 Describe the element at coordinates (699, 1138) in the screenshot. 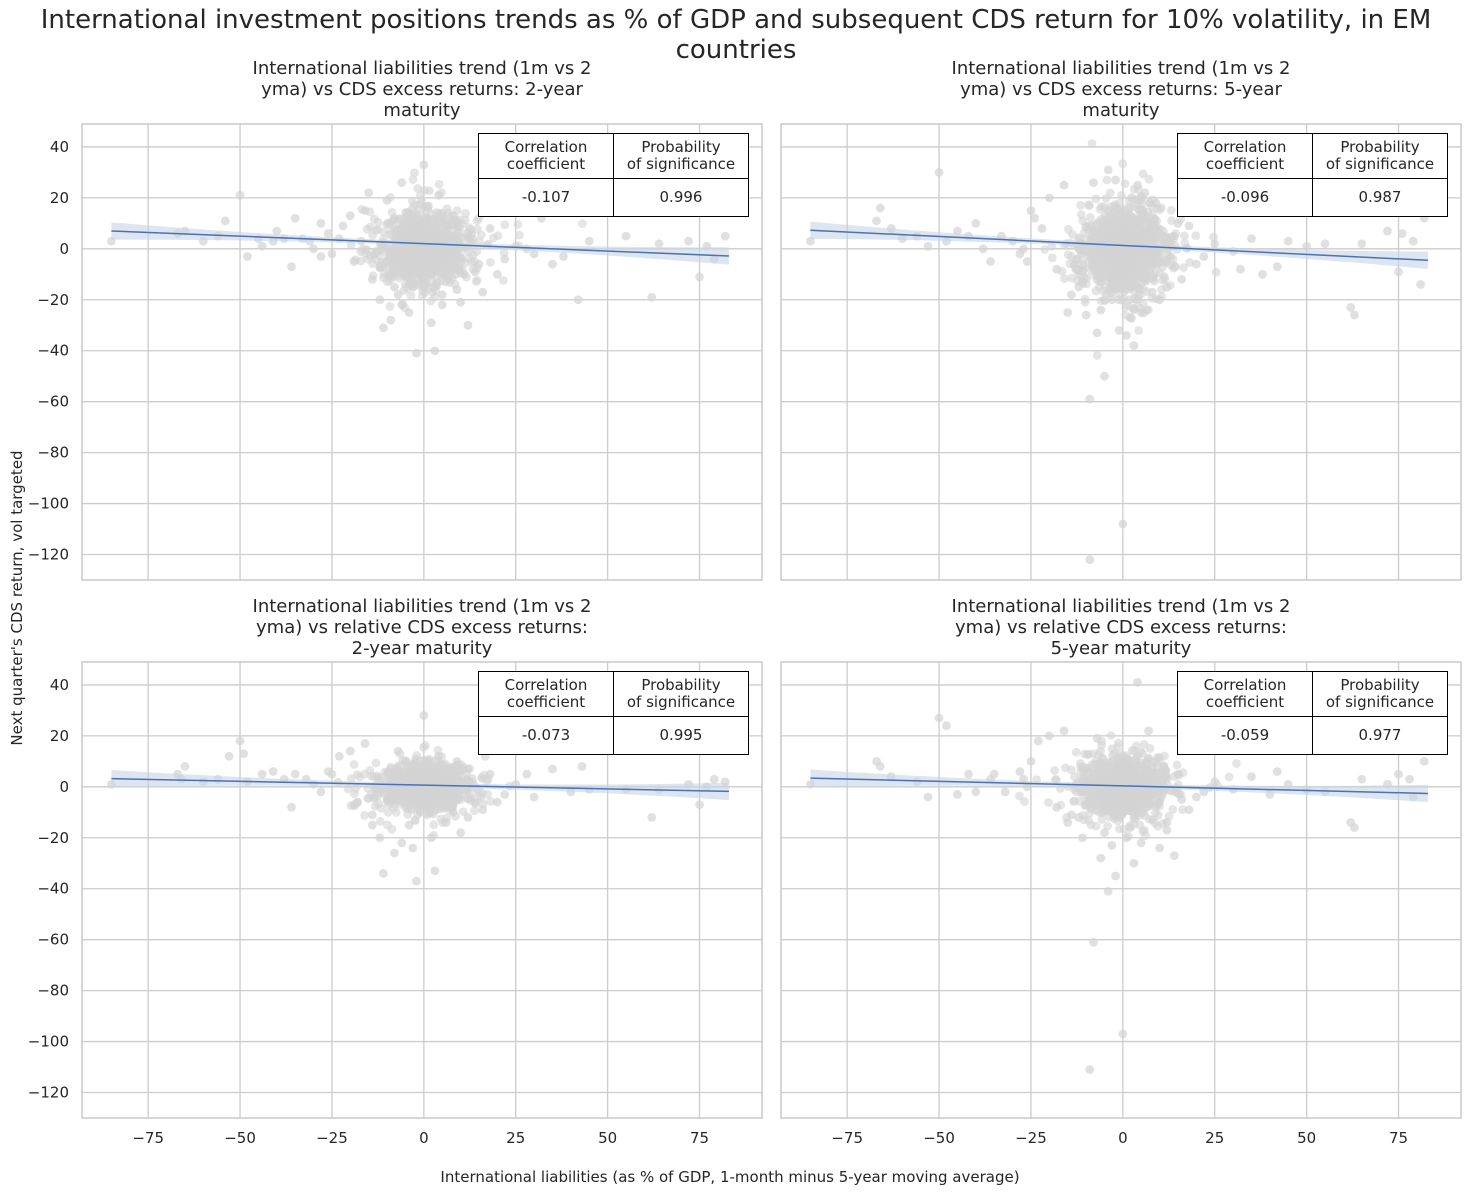

I see `x-tick-label: 75` at that location.